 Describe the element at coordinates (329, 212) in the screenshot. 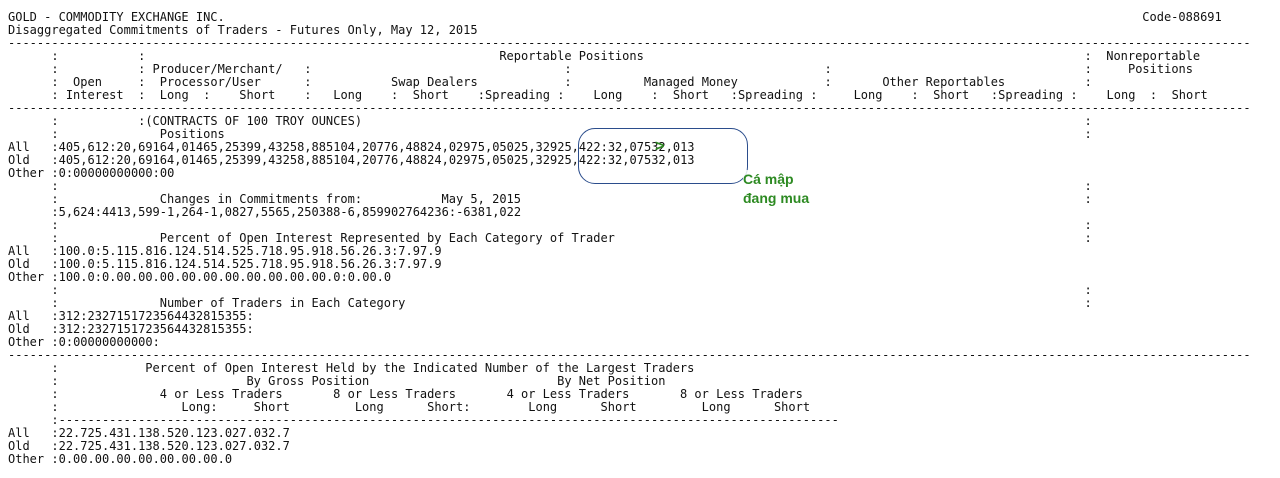

I see `cell: 388` at that location.